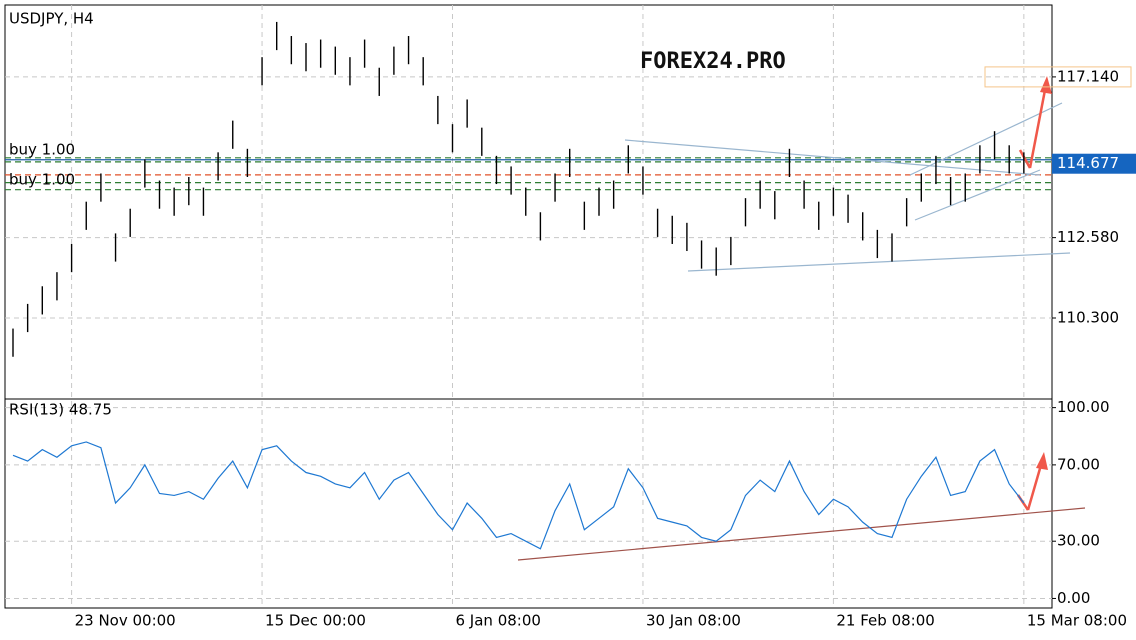 The height and width of the screenshot is (640, 1136). I want to click on x-tick-label: 21 Feb 08:00, so click(885, 621).